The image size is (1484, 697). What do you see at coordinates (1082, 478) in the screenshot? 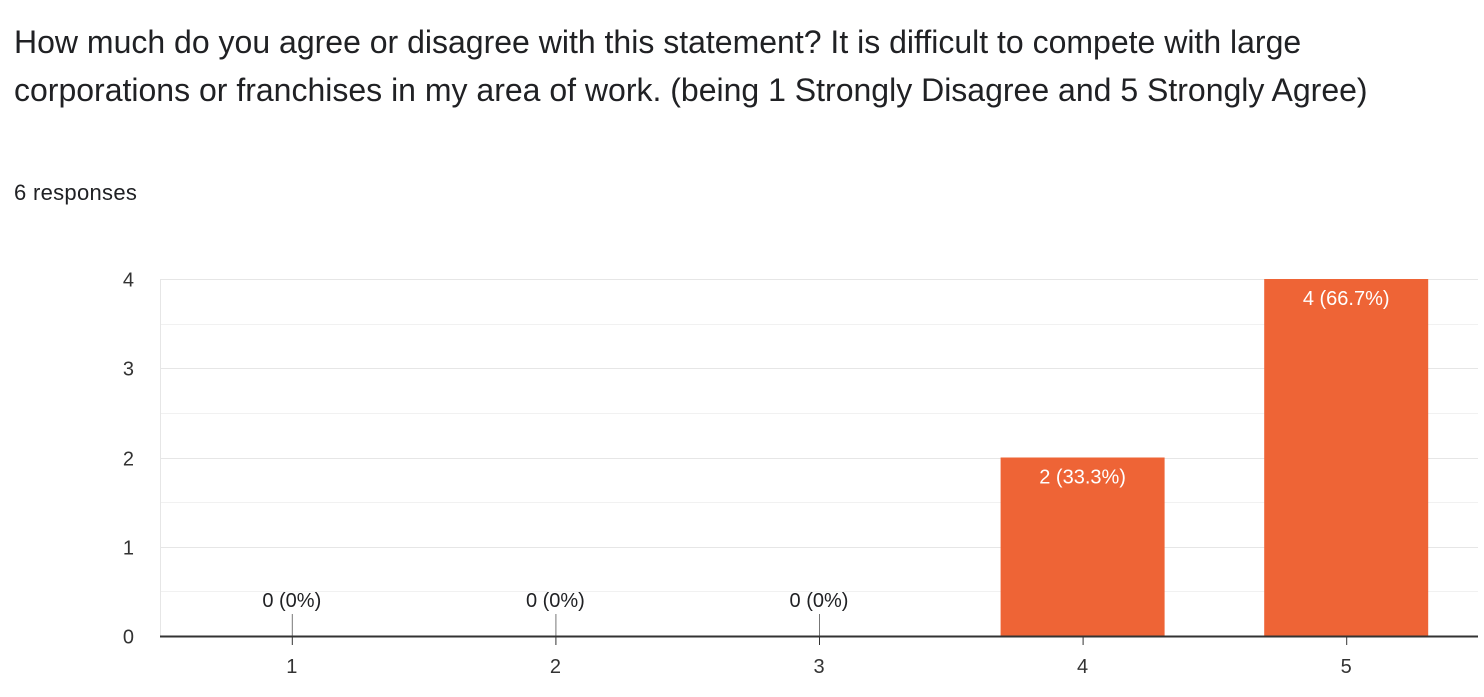
I see `bar-data-label: 2 (33.3%)` at bounding box center [1082, 478].